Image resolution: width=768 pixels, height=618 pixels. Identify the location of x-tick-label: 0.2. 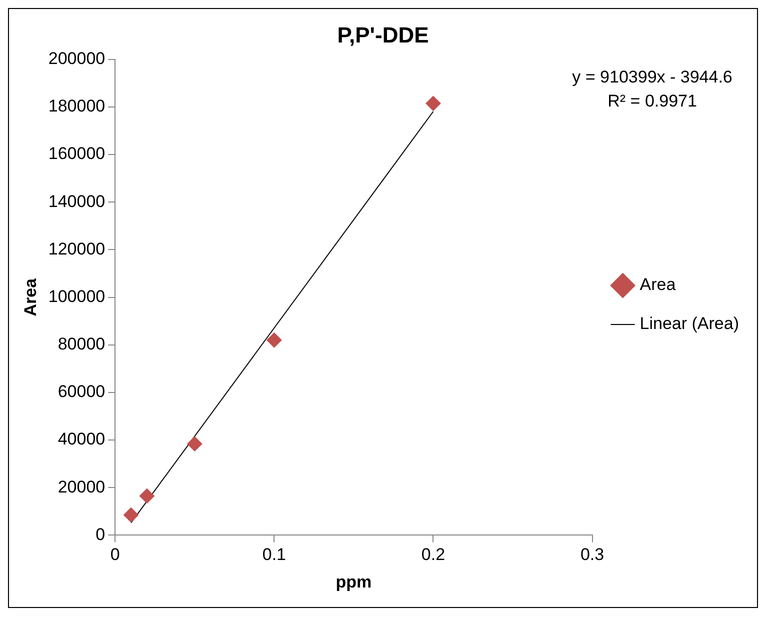
(433, 554).